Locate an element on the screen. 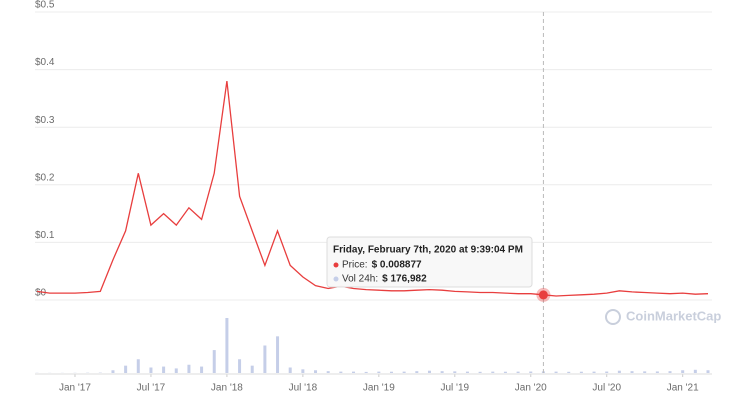  x-tick-label: Jan '21 is located at coordinates (683, 388).